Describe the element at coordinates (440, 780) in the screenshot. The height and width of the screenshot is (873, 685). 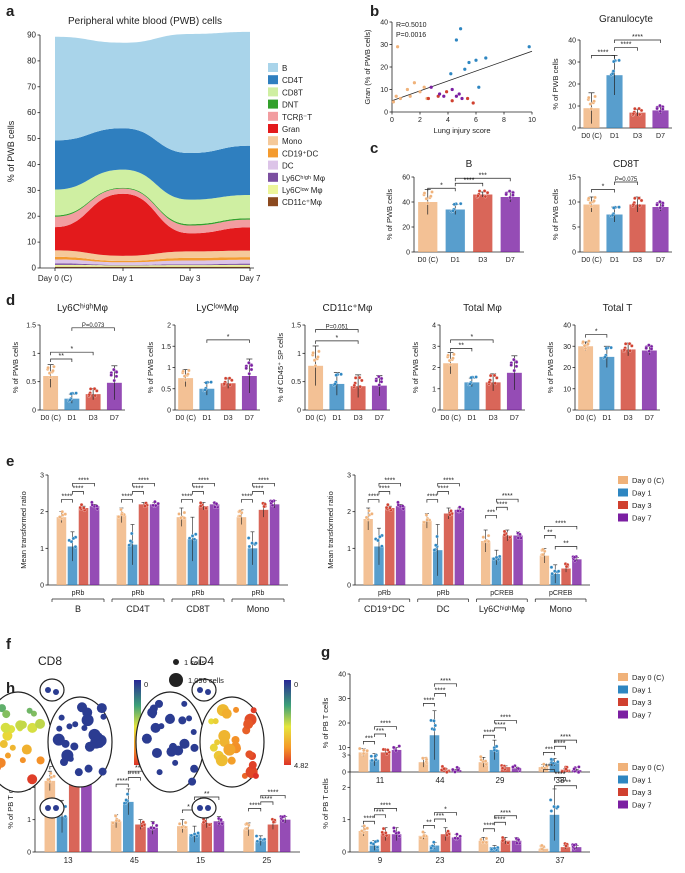
I see `x-group-label: 44` at that location.